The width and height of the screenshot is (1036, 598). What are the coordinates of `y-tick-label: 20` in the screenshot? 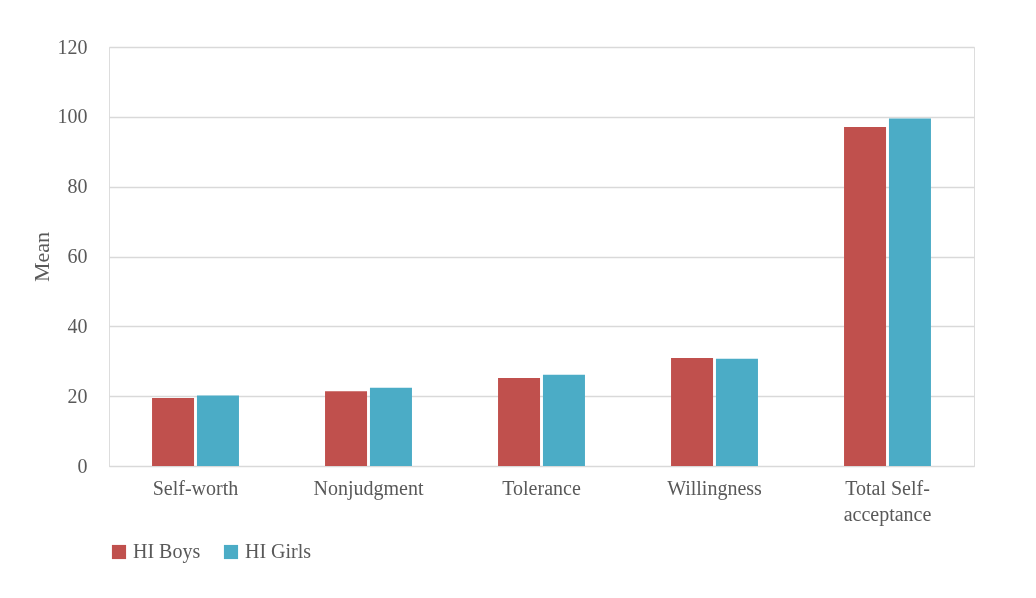 It's located at (77, 395).